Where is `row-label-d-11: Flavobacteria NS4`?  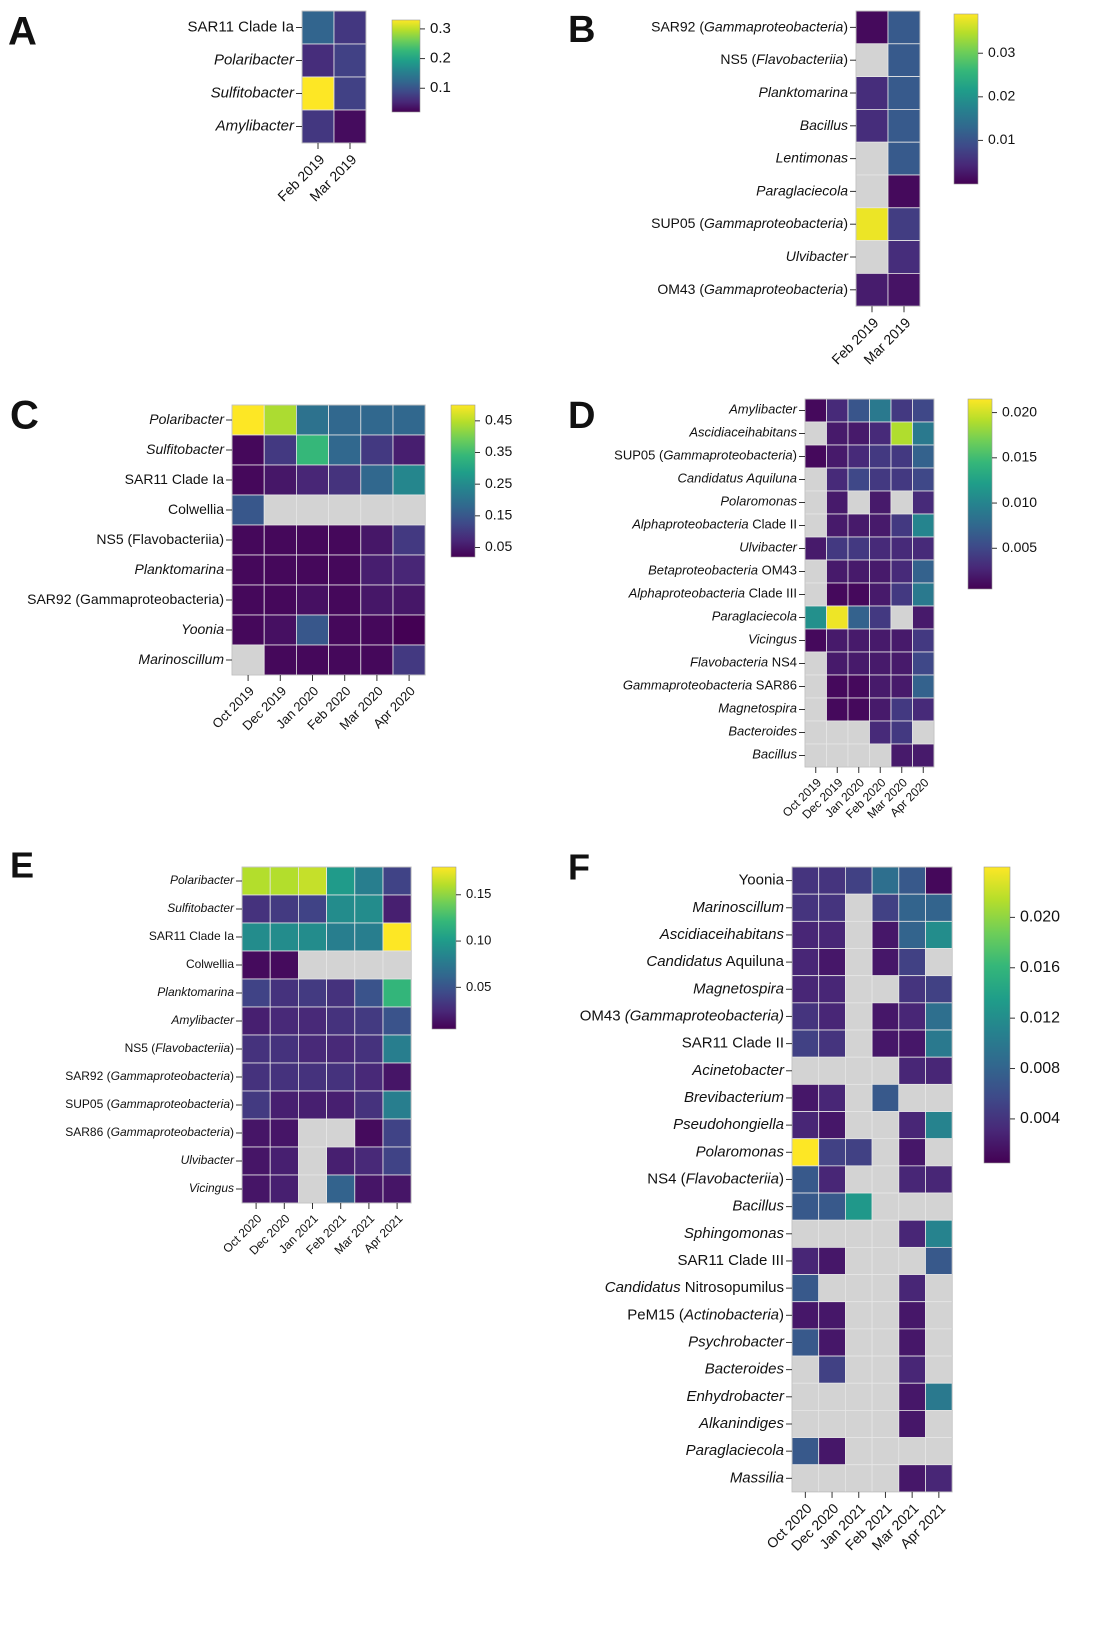
row-label-d-11: Flavobacteria NS4 is located at coordinates (743, 662).